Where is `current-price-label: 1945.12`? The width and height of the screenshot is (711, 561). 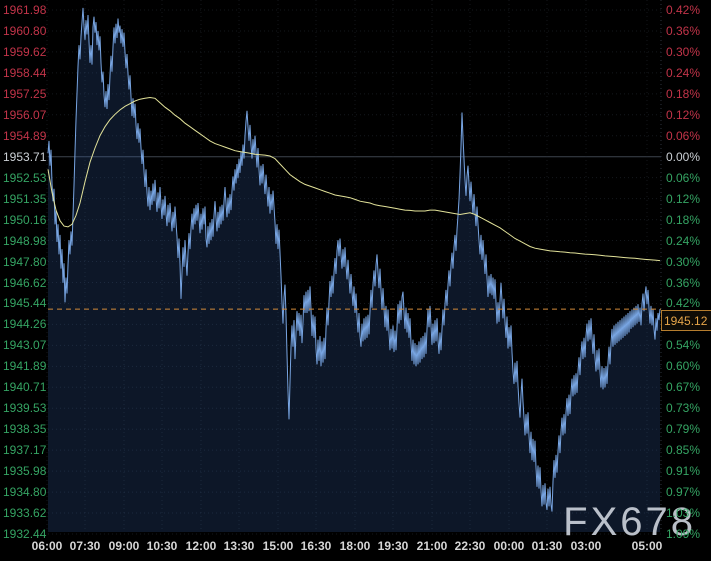 current-price-label: 1945.12 is located at coordinates (686, 320).